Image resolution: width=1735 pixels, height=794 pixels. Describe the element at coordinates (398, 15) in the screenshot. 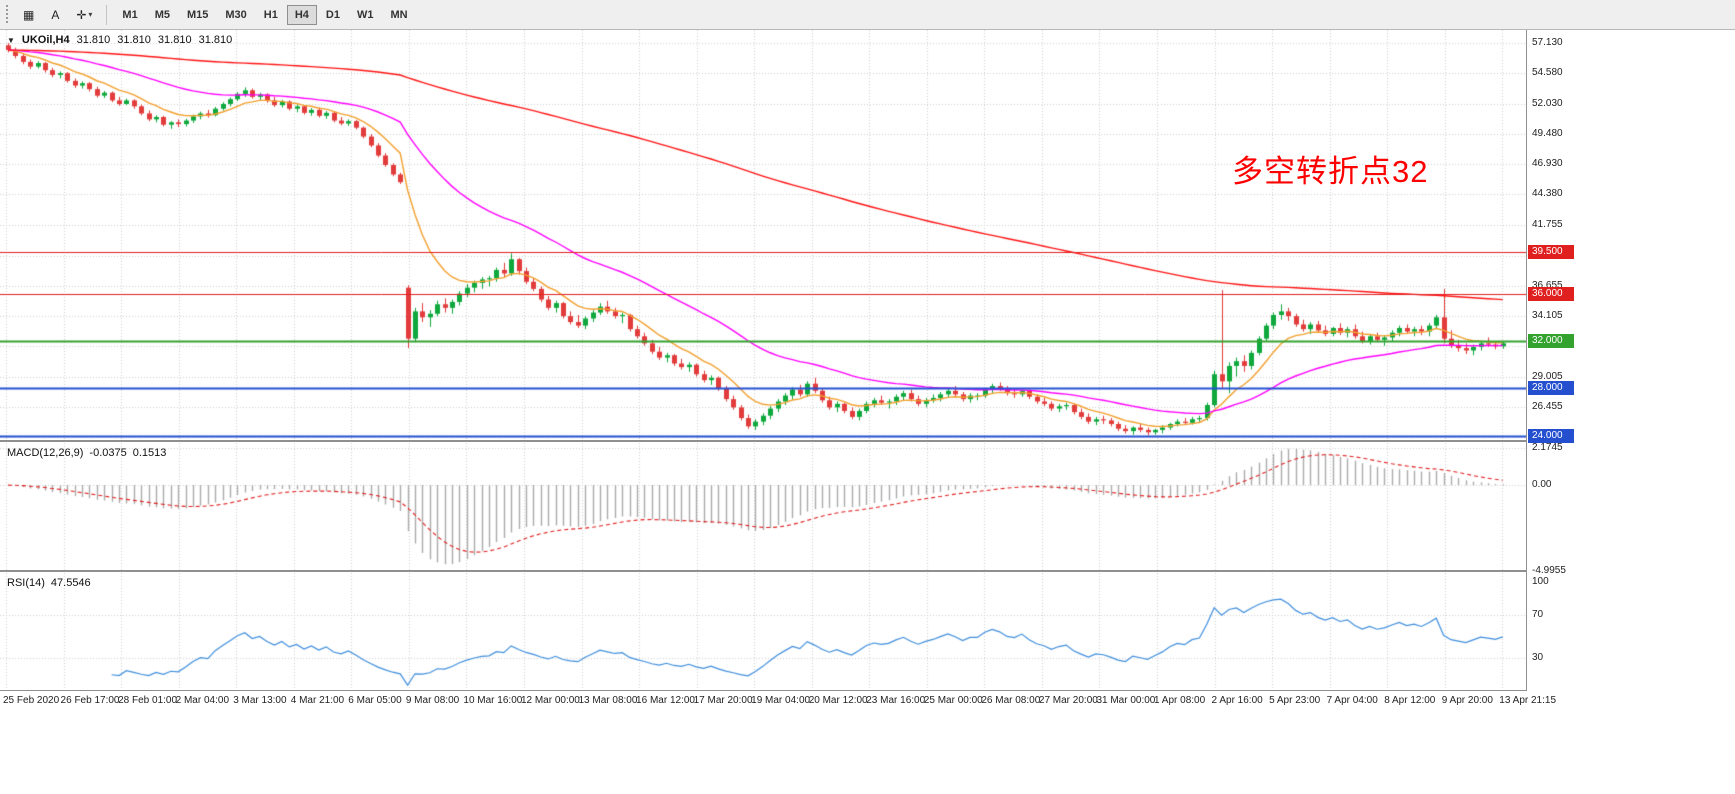

I see `timeframe-button-mn: MN` at that location.